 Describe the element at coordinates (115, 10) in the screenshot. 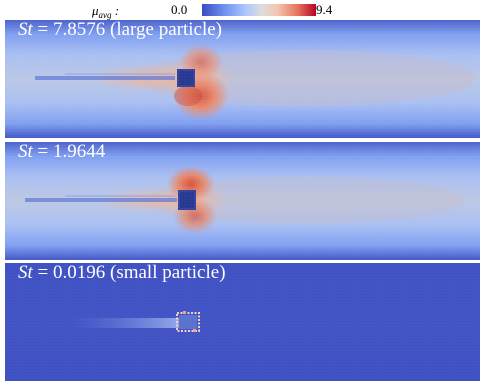

I see `colorbar-label-suffix: :` at that location.